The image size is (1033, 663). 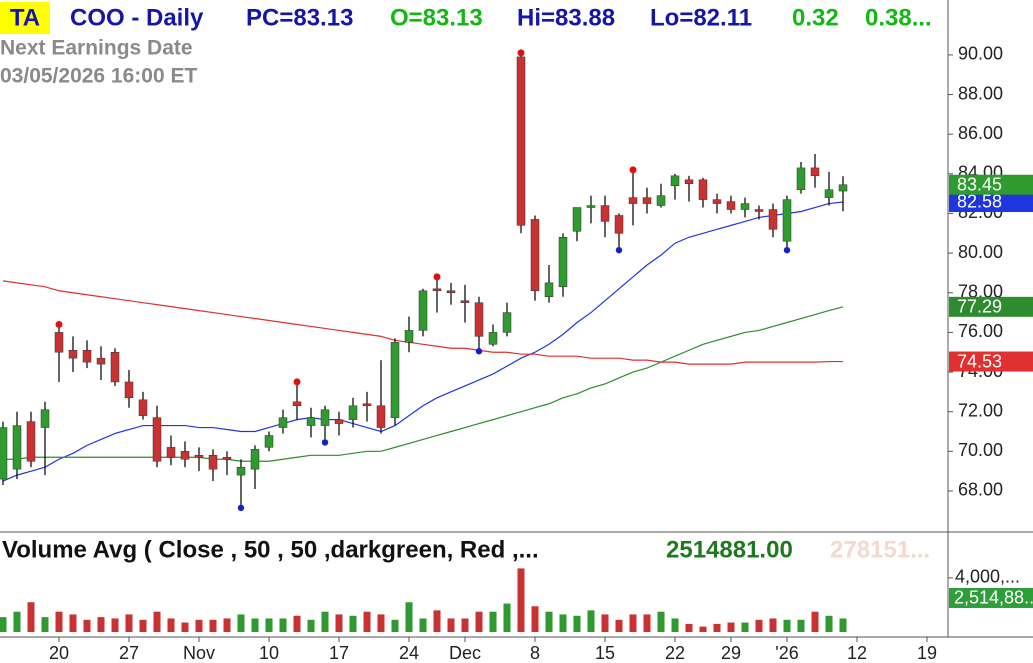 I want to click on volume-legend-value: 2514881.00, so click(x=729, y=549).